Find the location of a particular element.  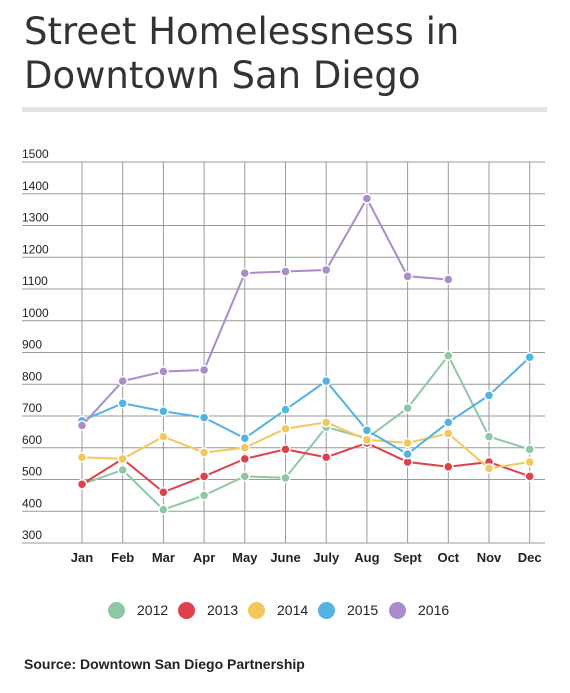

legend-label: 2016 is located at coordinates (434, 610).